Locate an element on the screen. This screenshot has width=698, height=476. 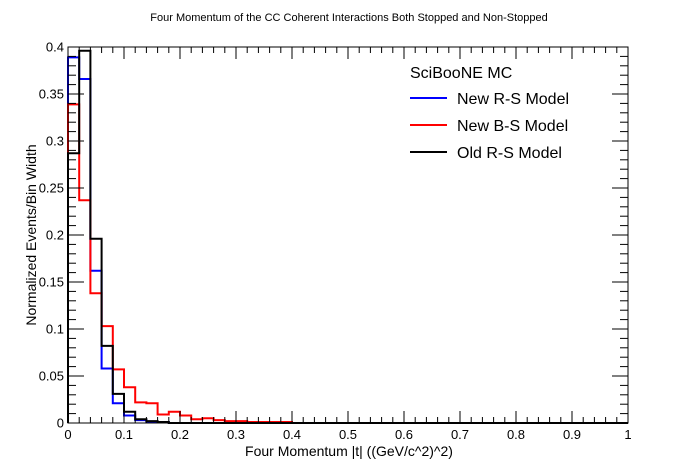
x-tick-label: 0.7 is located at coordinates (460, 434).